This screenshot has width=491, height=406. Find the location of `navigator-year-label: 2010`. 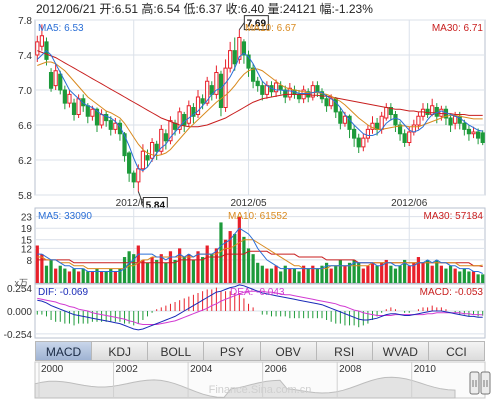

navigator-year-label: 2010 is located at coordinates (425, 369).